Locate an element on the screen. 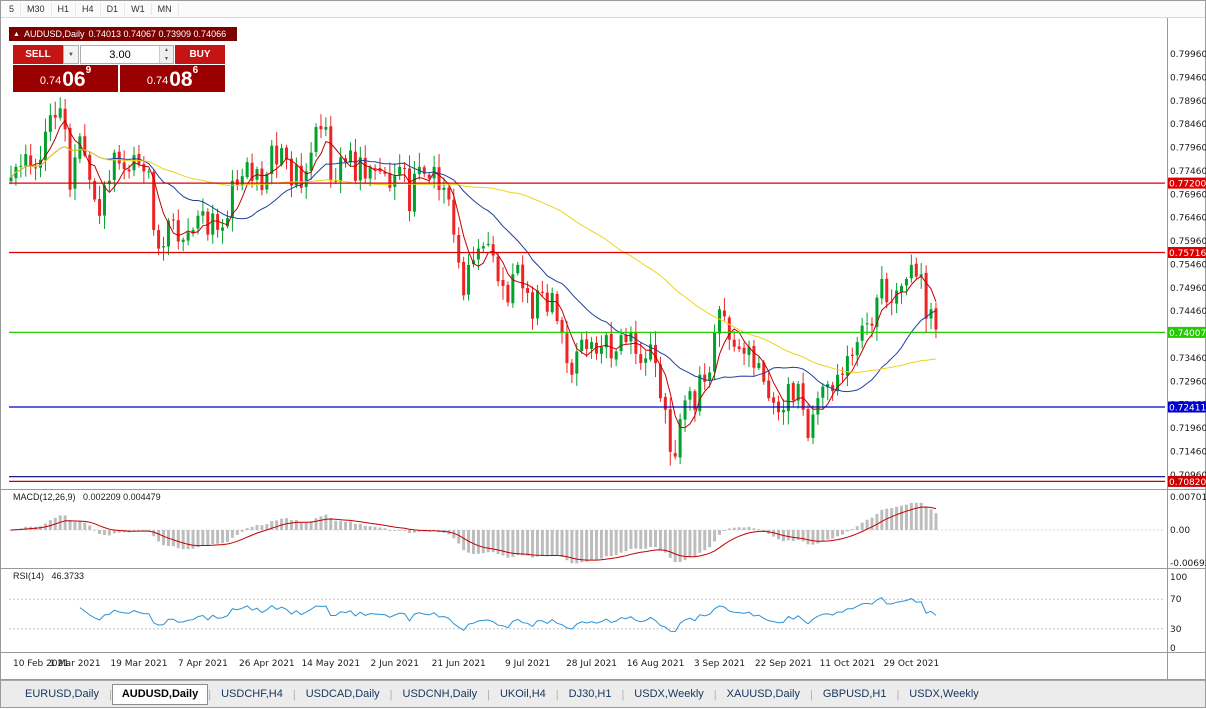 The width and height of the screenshot is (1206, 709). macd-histogram is located at coordinates (473, 533).